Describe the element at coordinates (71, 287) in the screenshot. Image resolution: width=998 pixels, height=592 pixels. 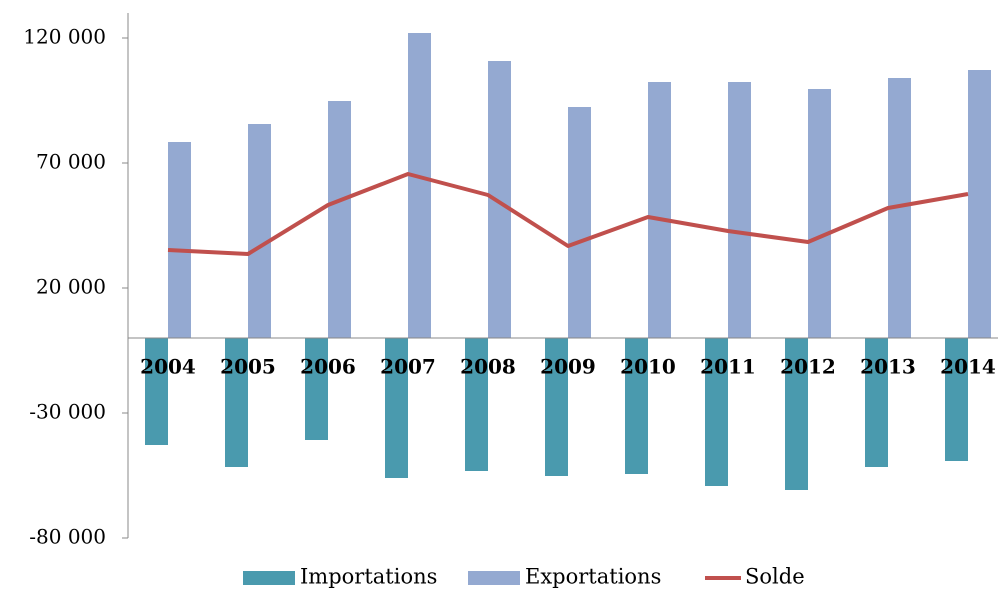
I see `y-tick-label: 20 000` at that location.